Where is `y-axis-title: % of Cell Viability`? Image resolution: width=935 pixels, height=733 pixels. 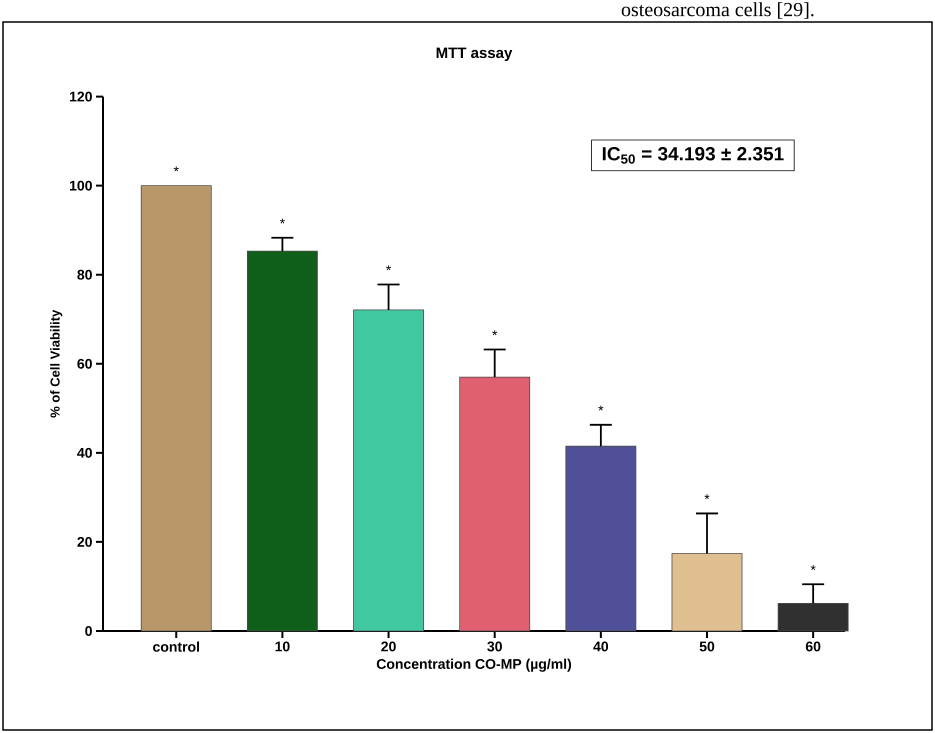 y-axis-title: % of Cell Viability is located at coordinates (56, 364).